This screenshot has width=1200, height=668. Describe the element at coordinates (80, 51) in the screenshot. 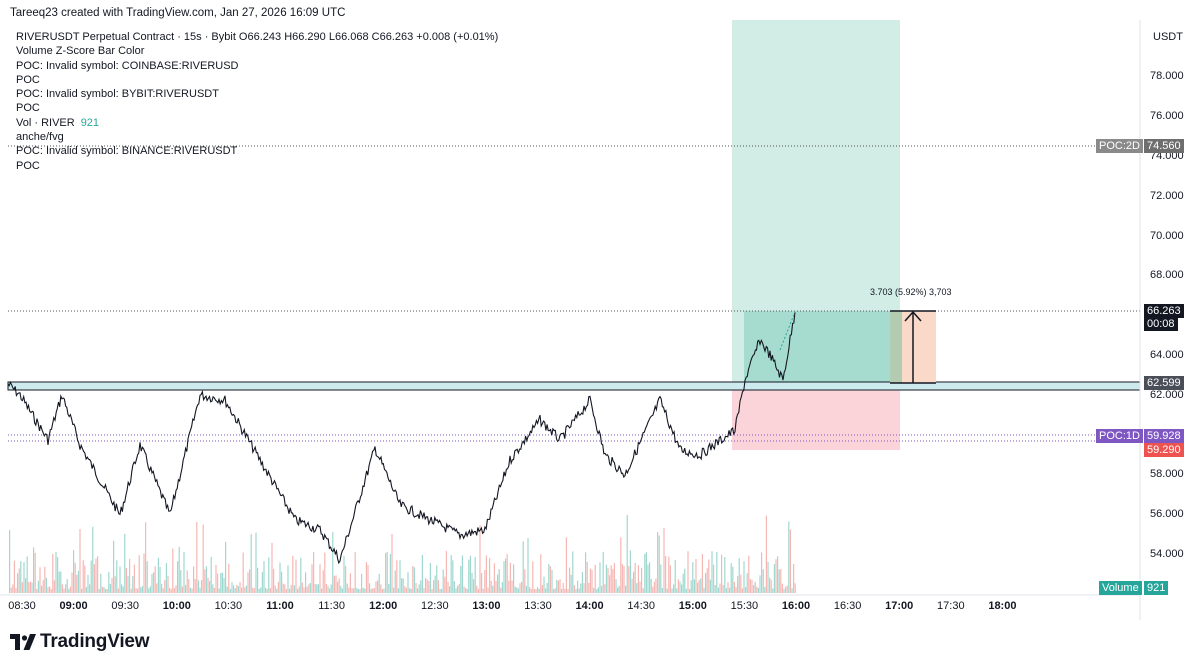

I see `legend-indicator: Volume Z-Score Bar Color` at that location.